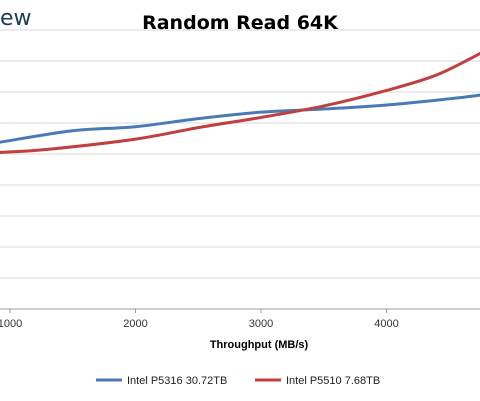 This screenshot has height=401, width=480. I want to click on legend-label: Intel P5316 30.72TB, so click(177, 381).